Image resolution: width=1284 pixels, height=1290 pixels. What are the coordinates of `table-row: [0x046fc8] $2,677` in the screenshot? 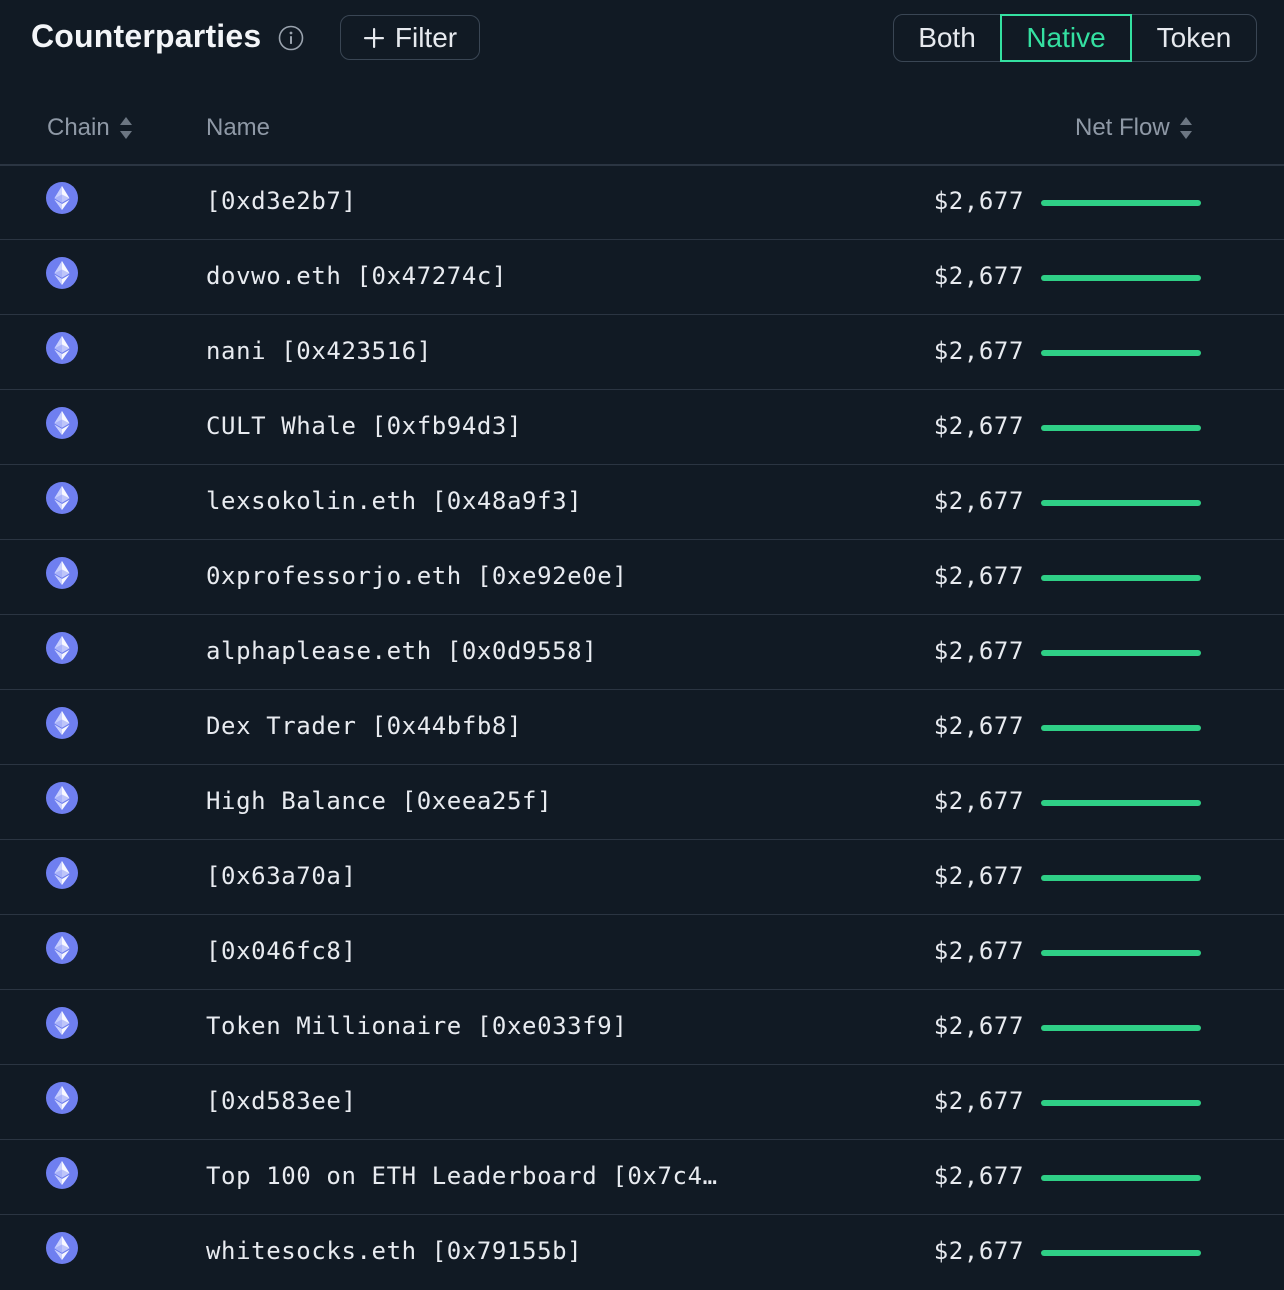 It's located at (642, 952).